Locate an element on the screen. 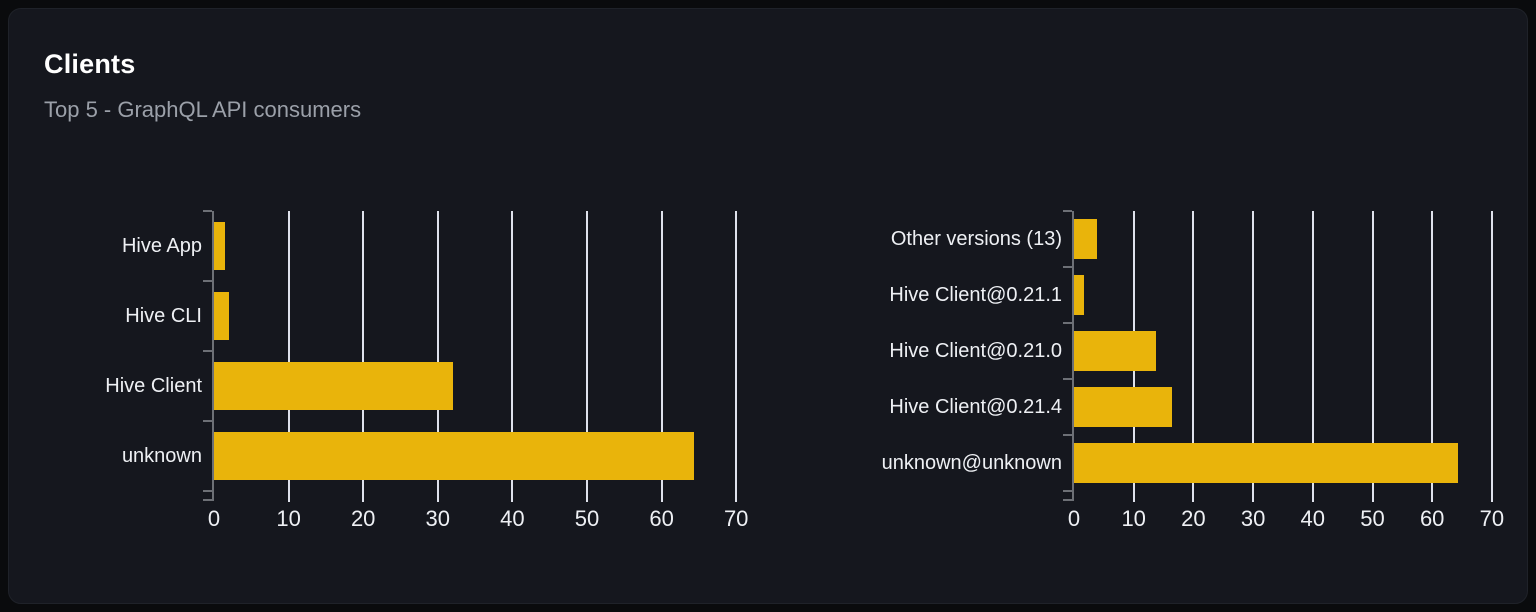 The width and height of the screenshot is (1536, 612). bar-other-versions-13- is located at coordinates (1086, 239).